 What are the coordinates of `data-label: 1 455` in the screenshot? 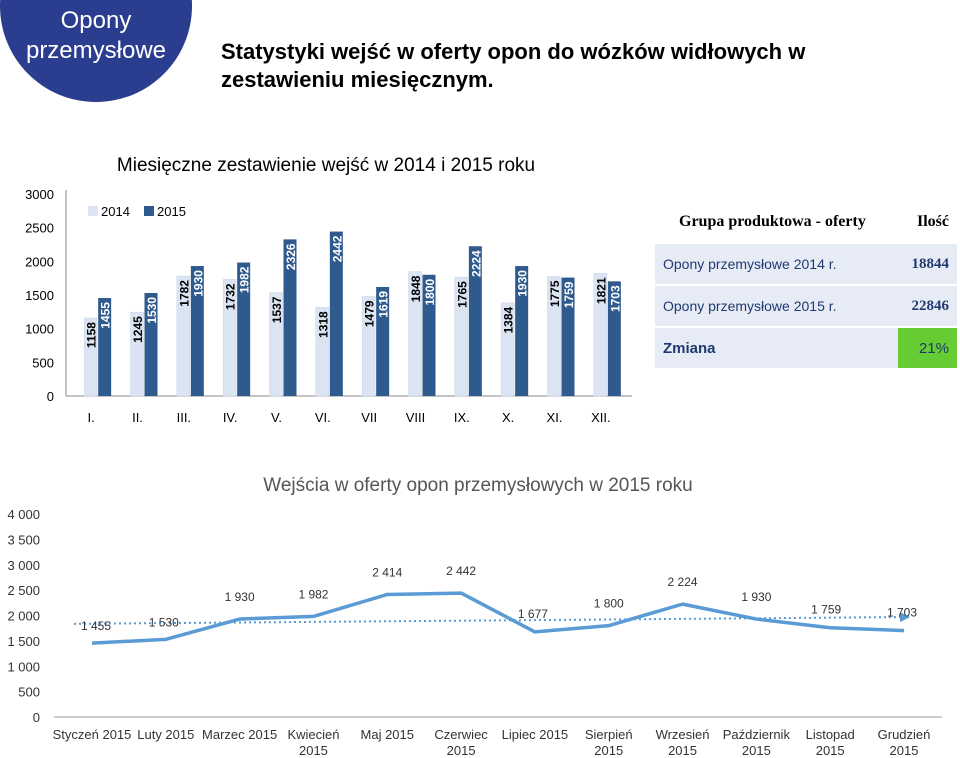 It's located at (96, 626).